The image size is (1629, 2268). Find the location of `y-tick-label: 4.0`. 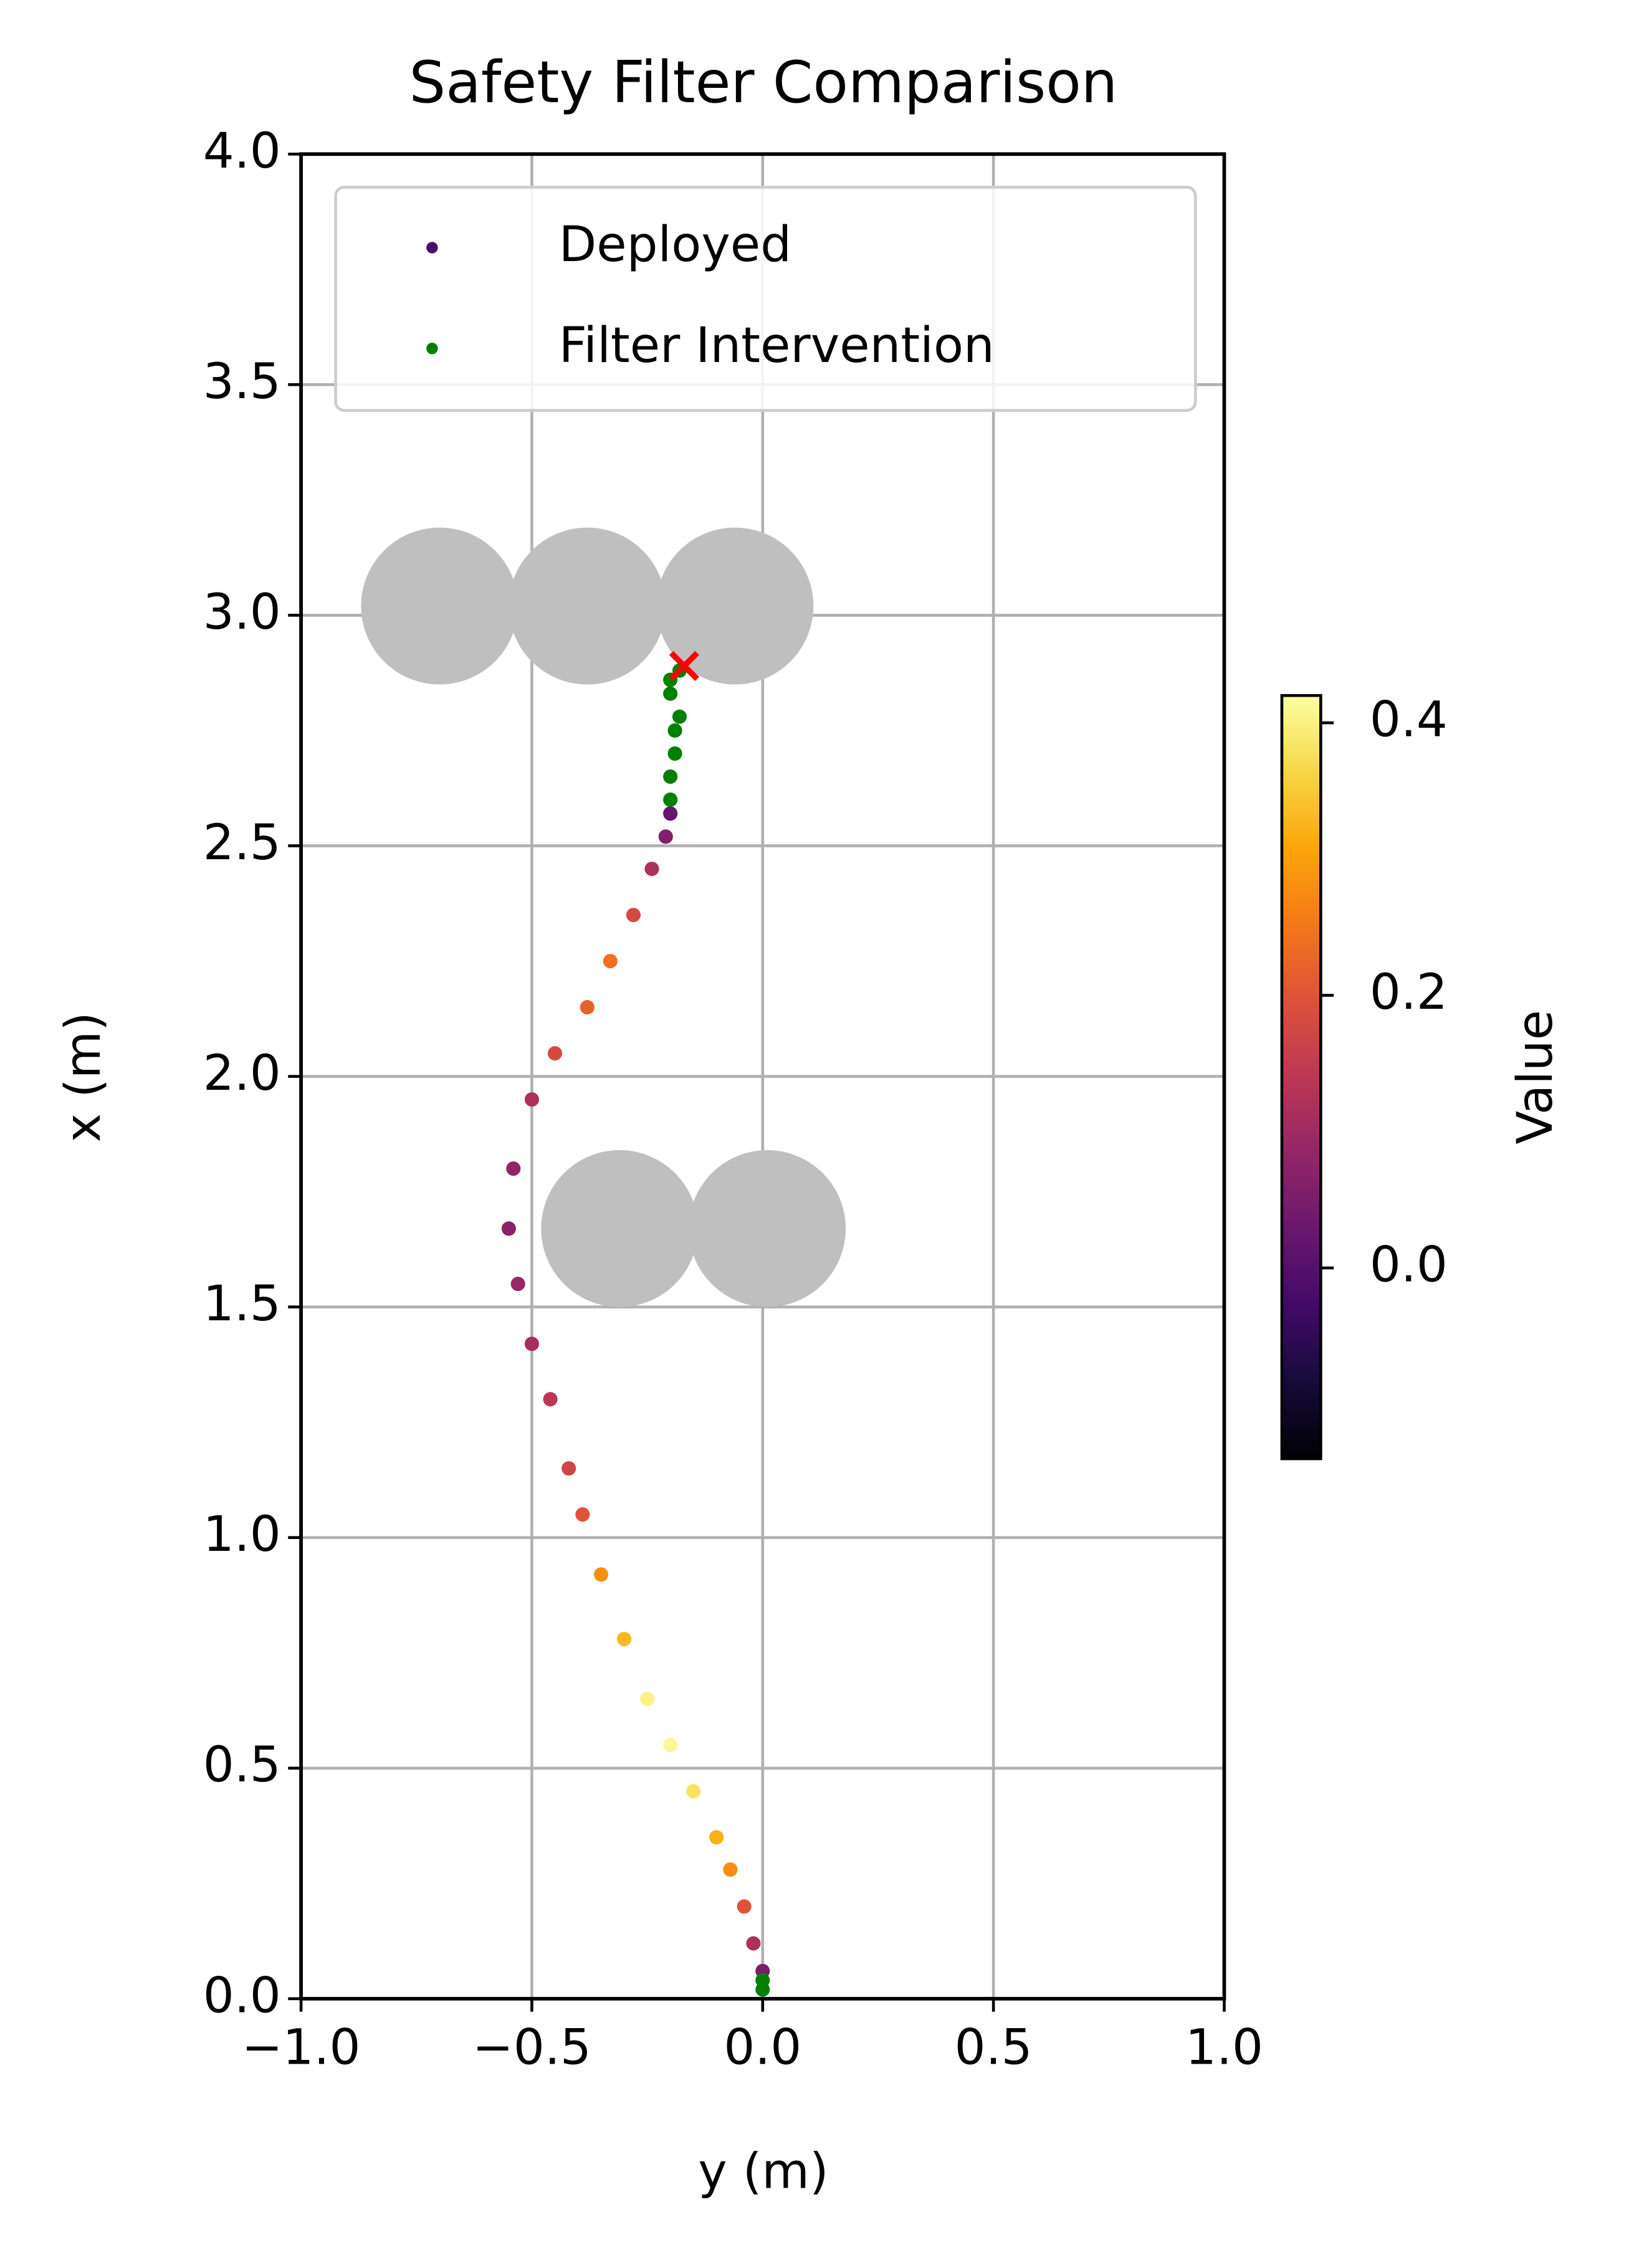

y-tick-label: 4.0 is located at coordinates (242, 150).